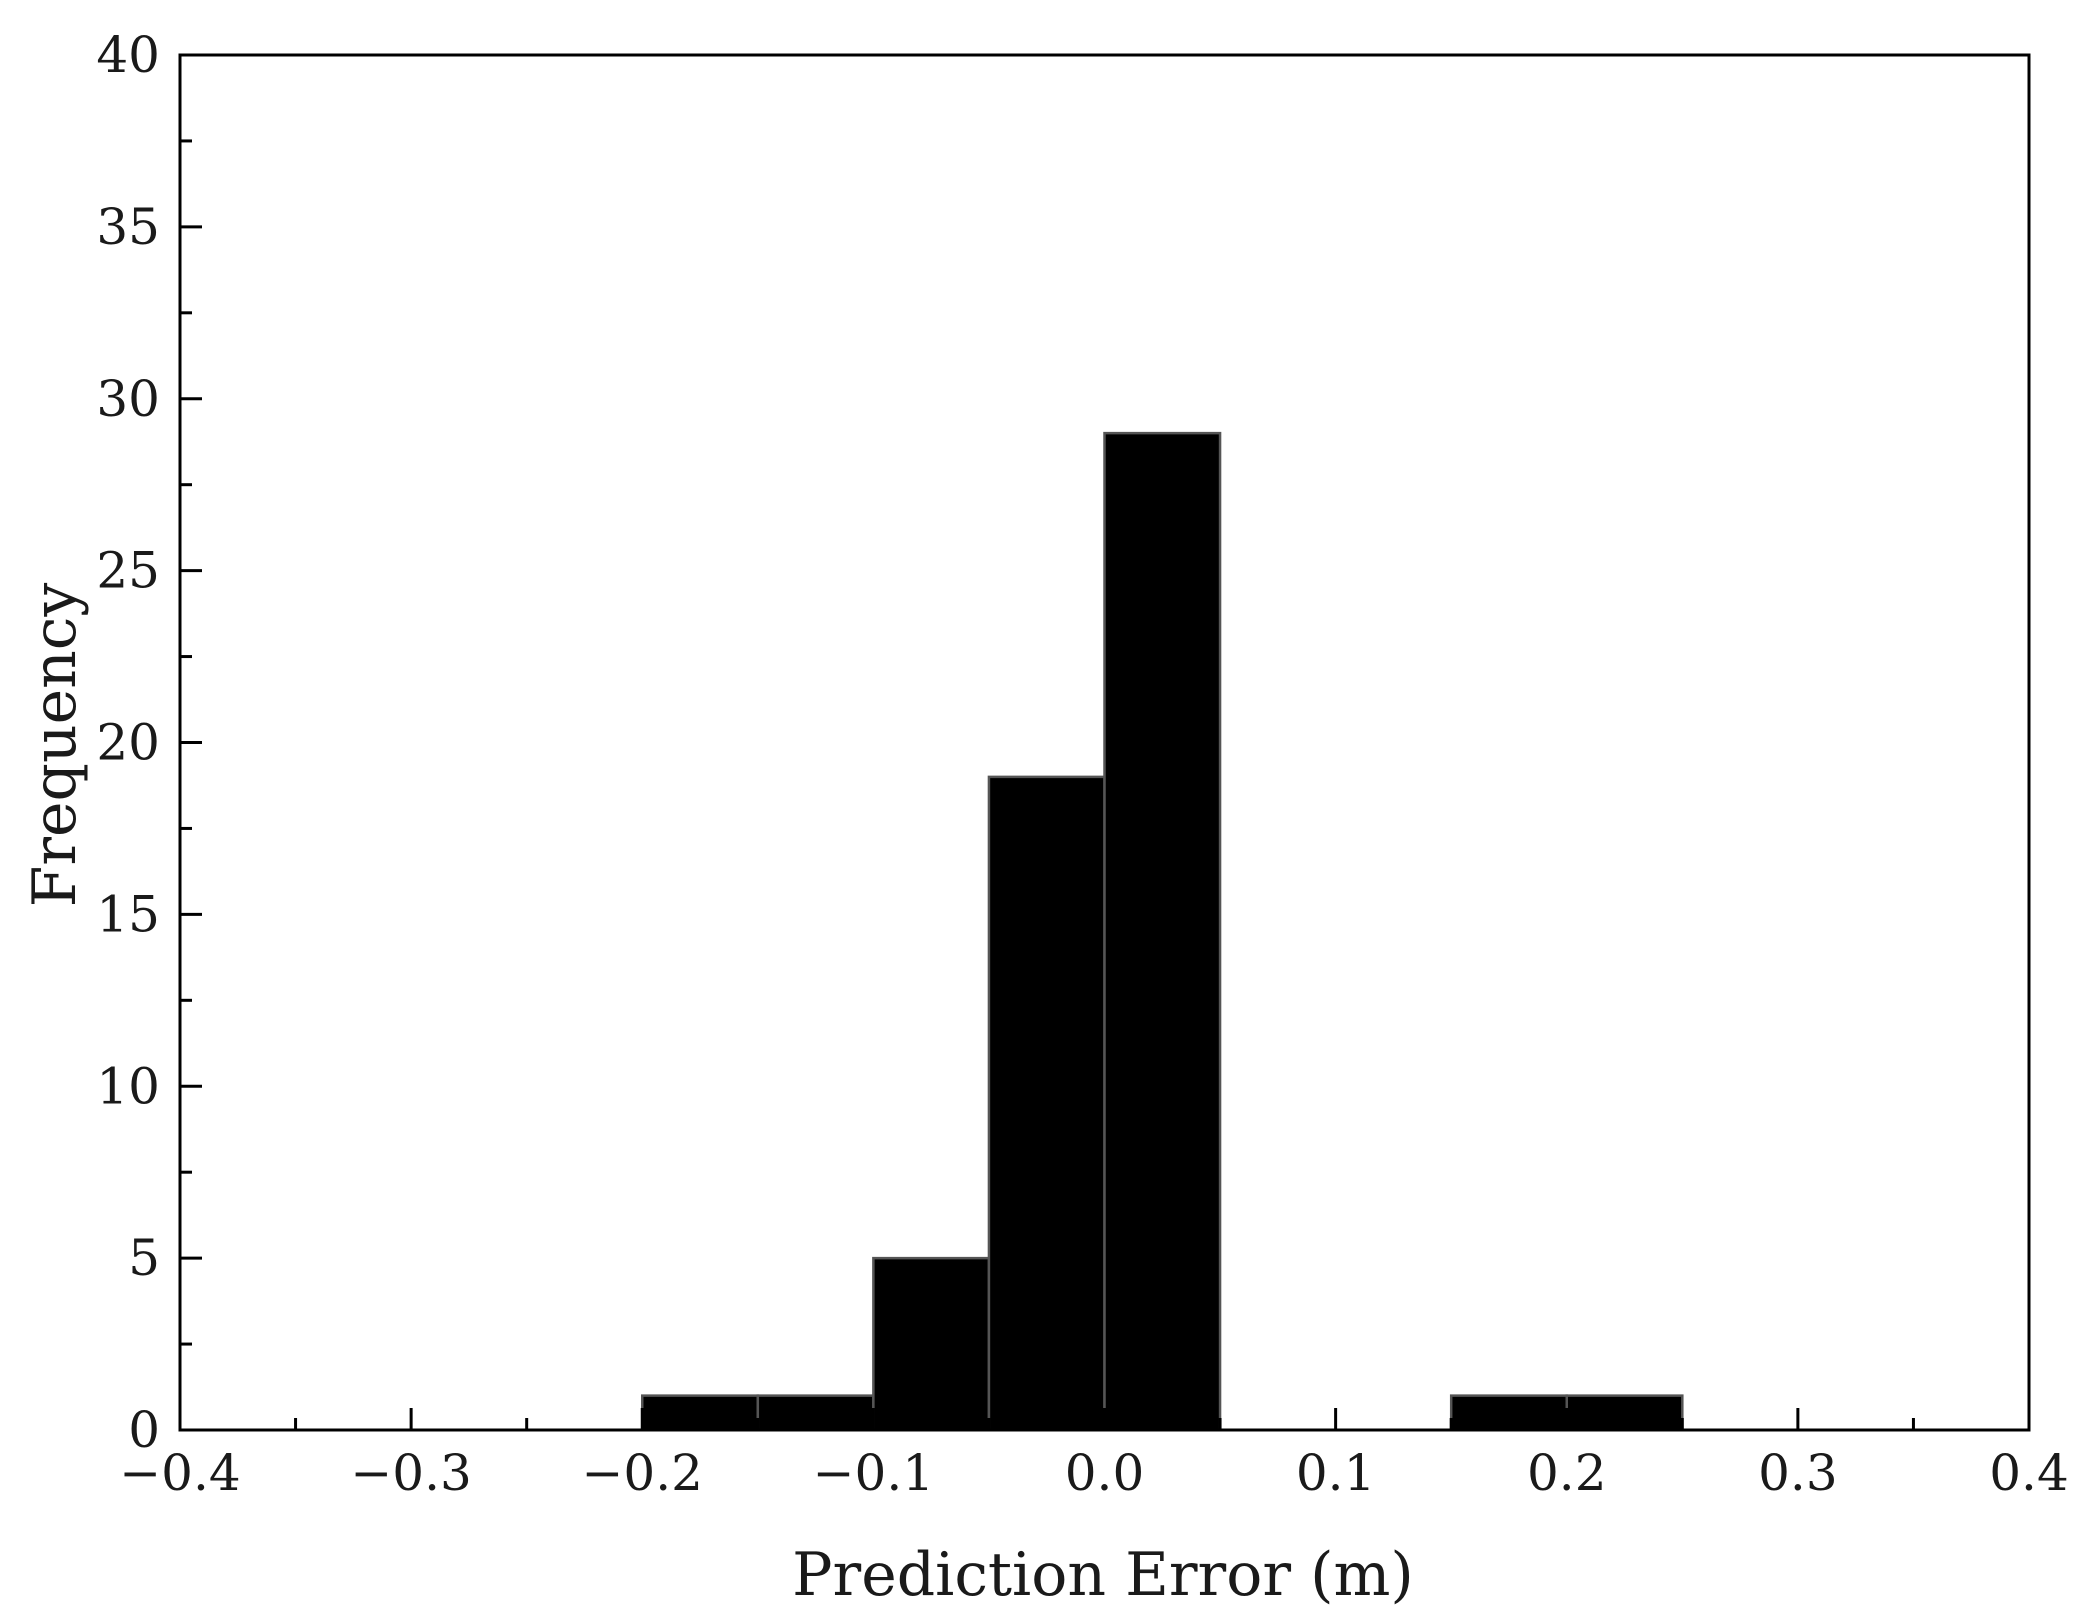  What do you see at coordinates (410, 1473) in the screenshot?
I see `x-tick-label: −0.3` at bounding box center [410, 1473].